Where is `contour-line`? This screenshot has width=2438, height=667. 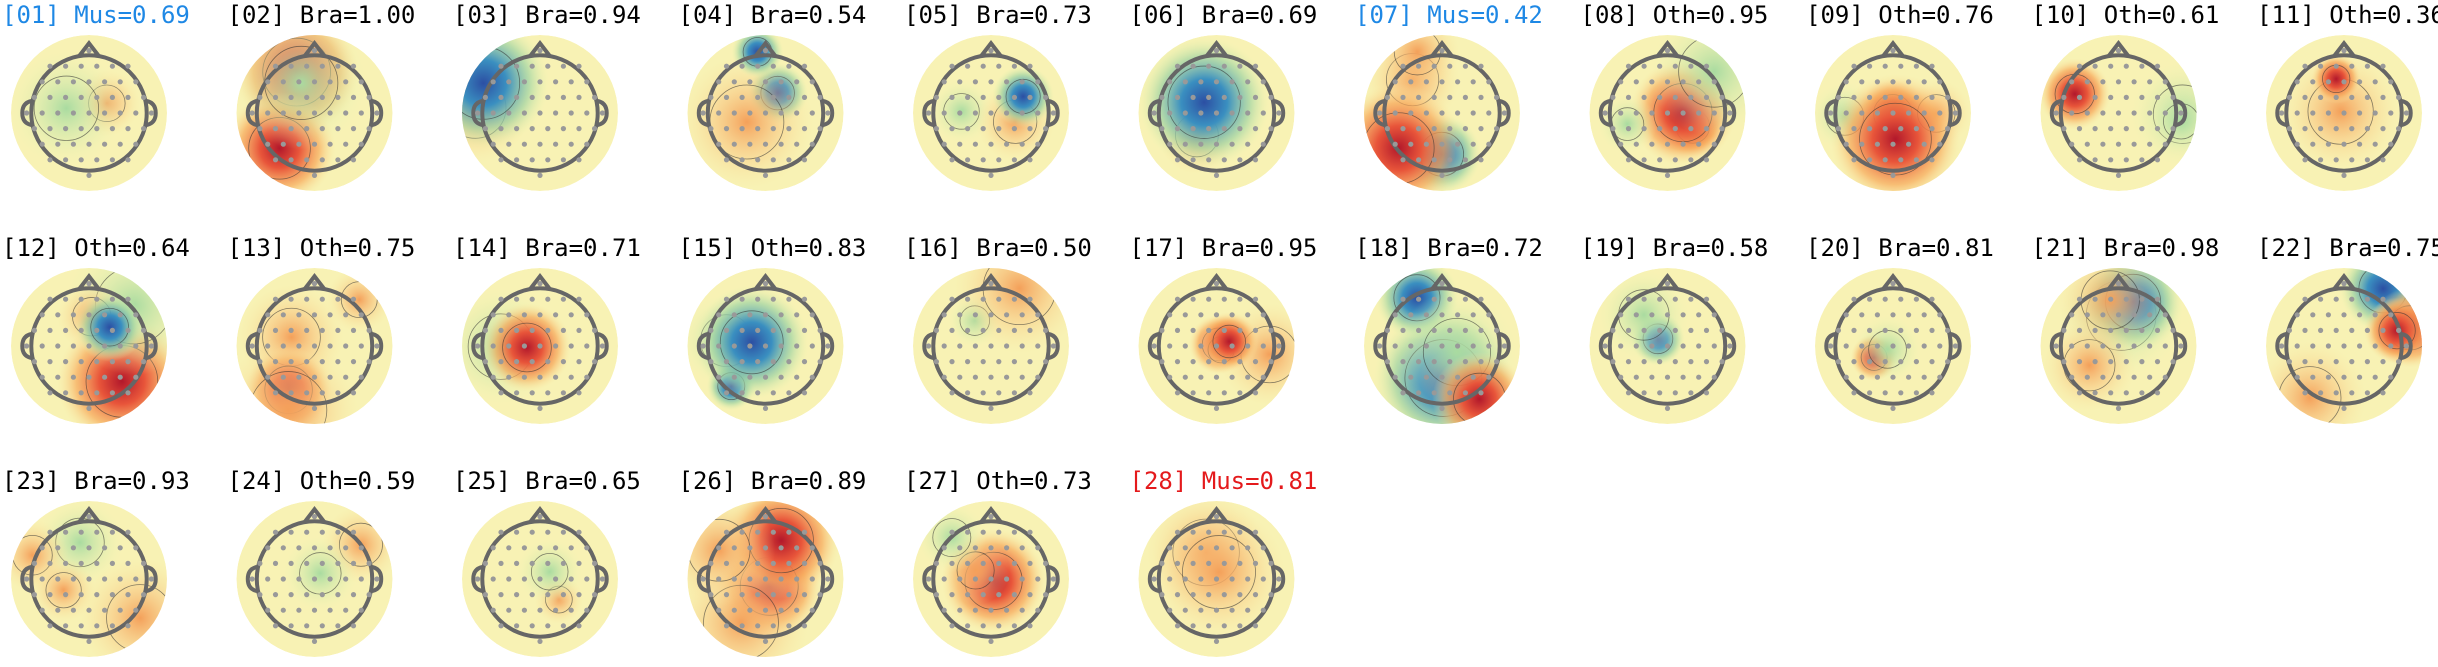 contour-line is located at coordinates (63, 590).